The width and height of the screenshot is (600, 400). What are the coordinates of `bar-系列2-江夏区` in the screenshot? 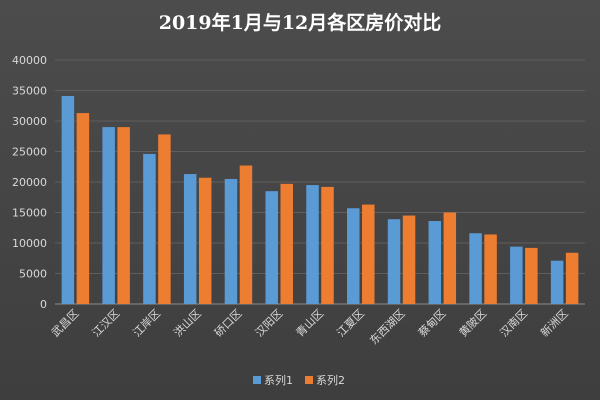 It's located at (368, 254).